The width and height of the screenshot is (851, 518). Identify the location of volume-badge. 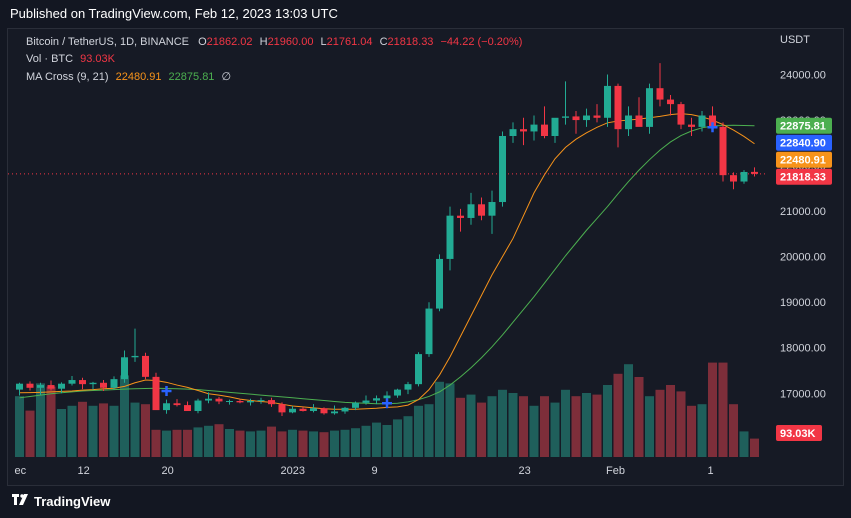
(799, 433).